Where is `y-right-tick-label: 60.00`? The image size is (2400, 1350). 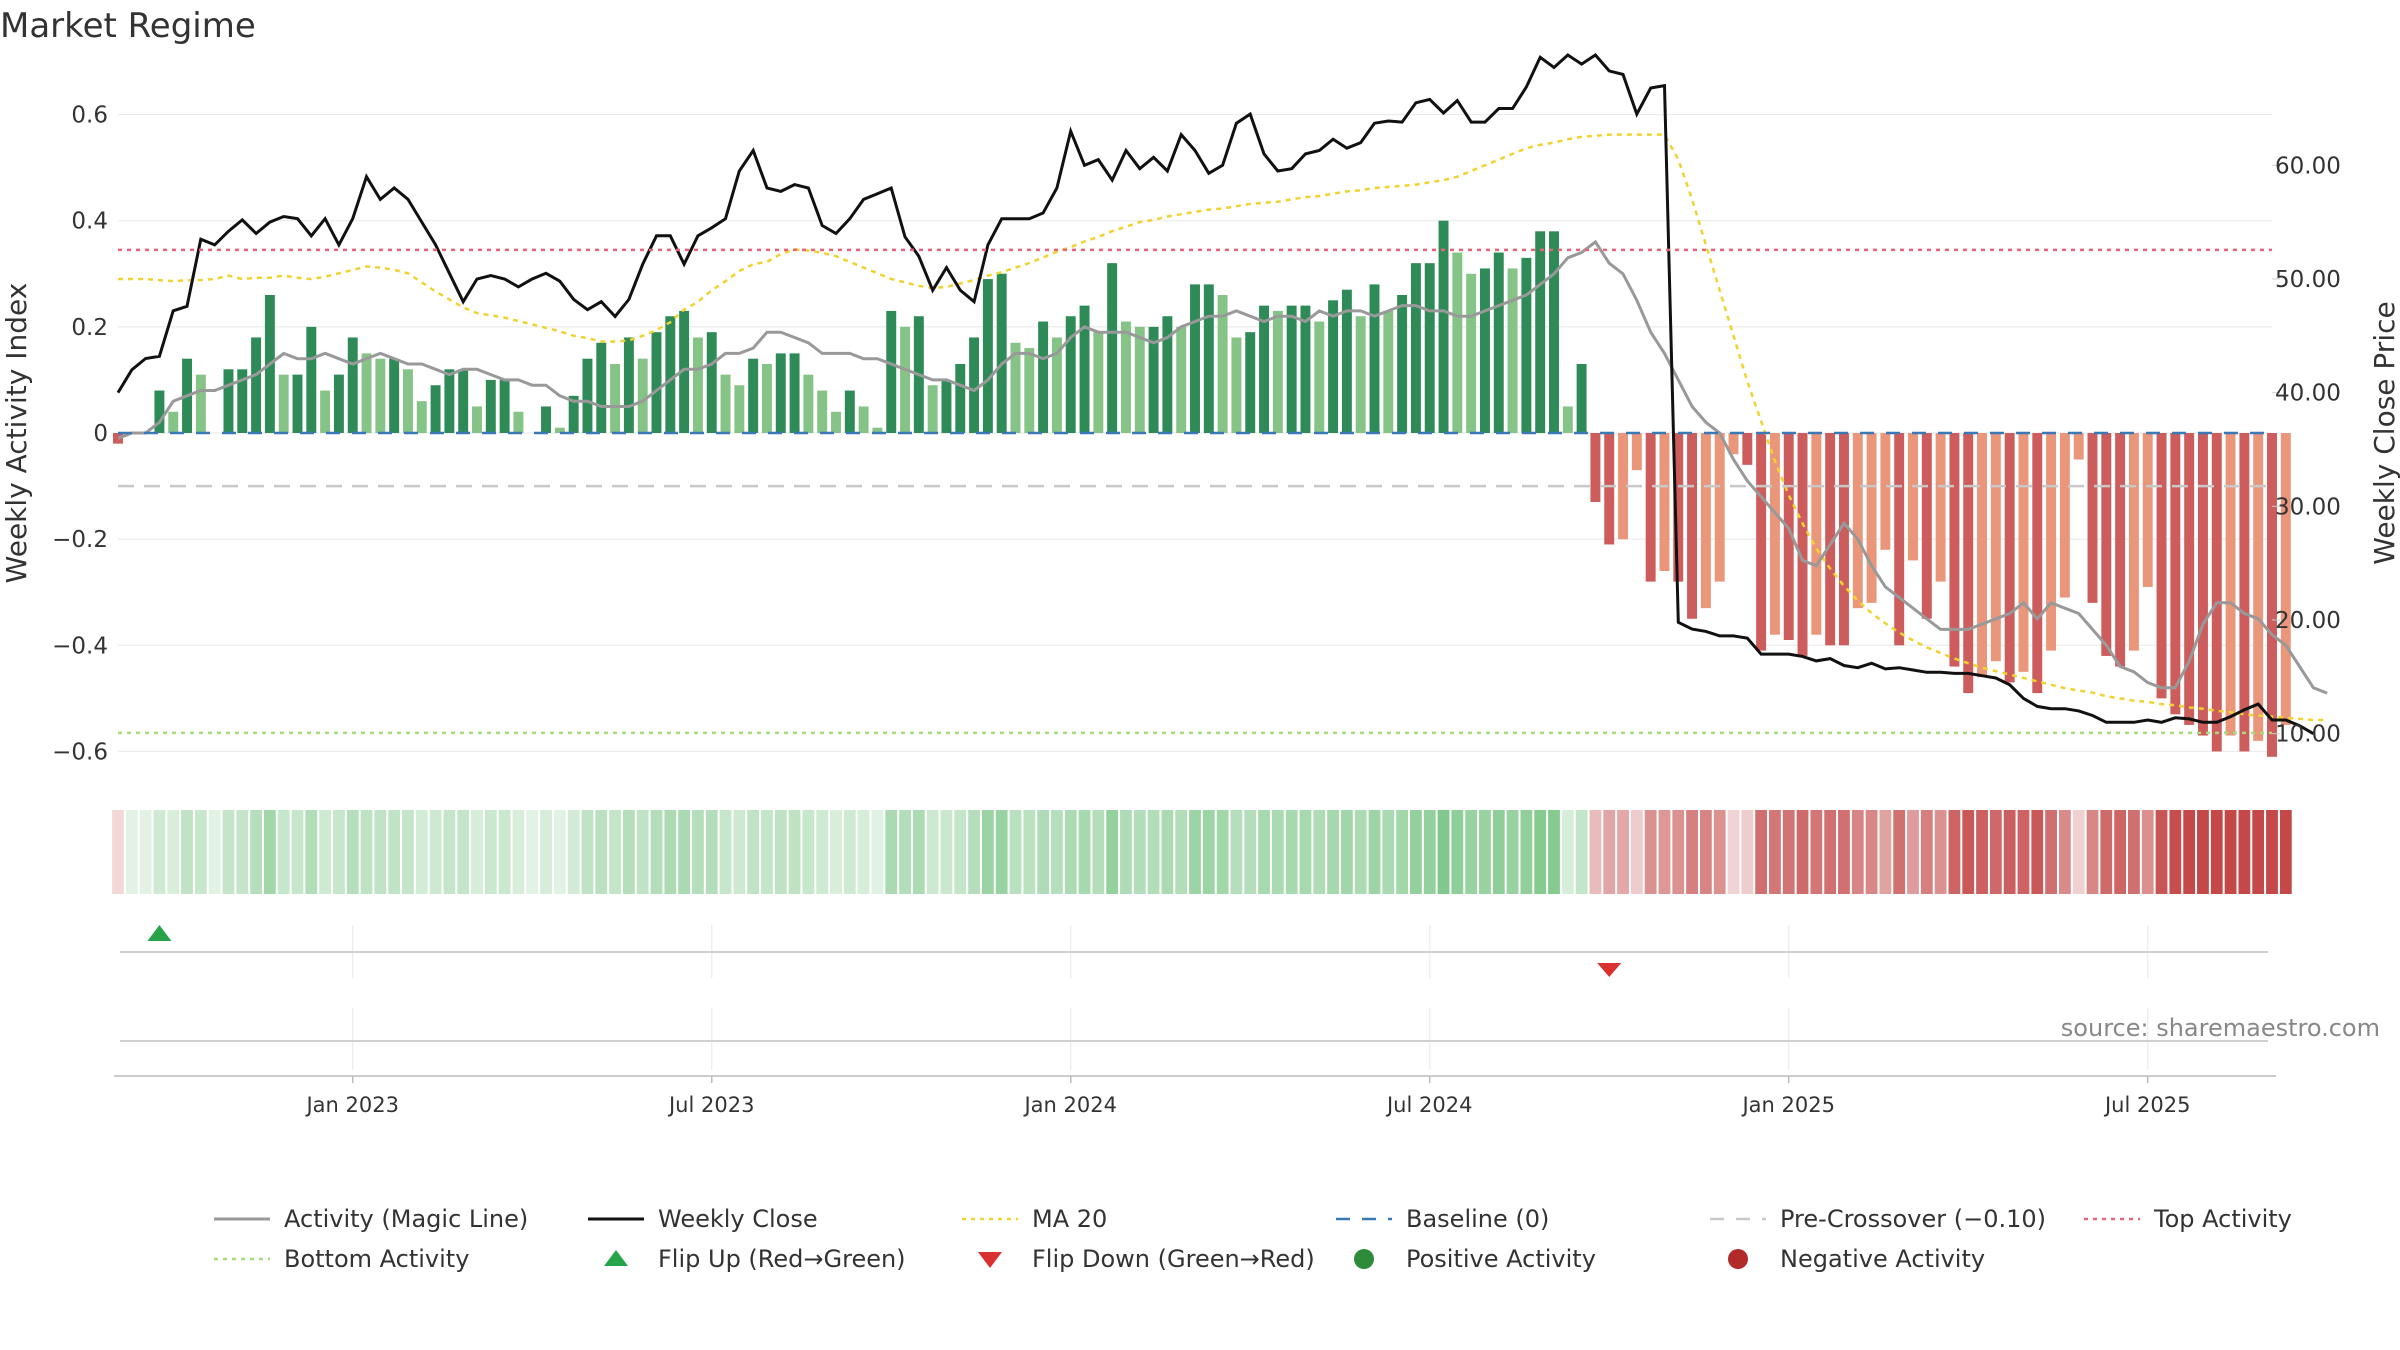 y-right-tick-label: 60.00 is located at coordinates (2308, 166).